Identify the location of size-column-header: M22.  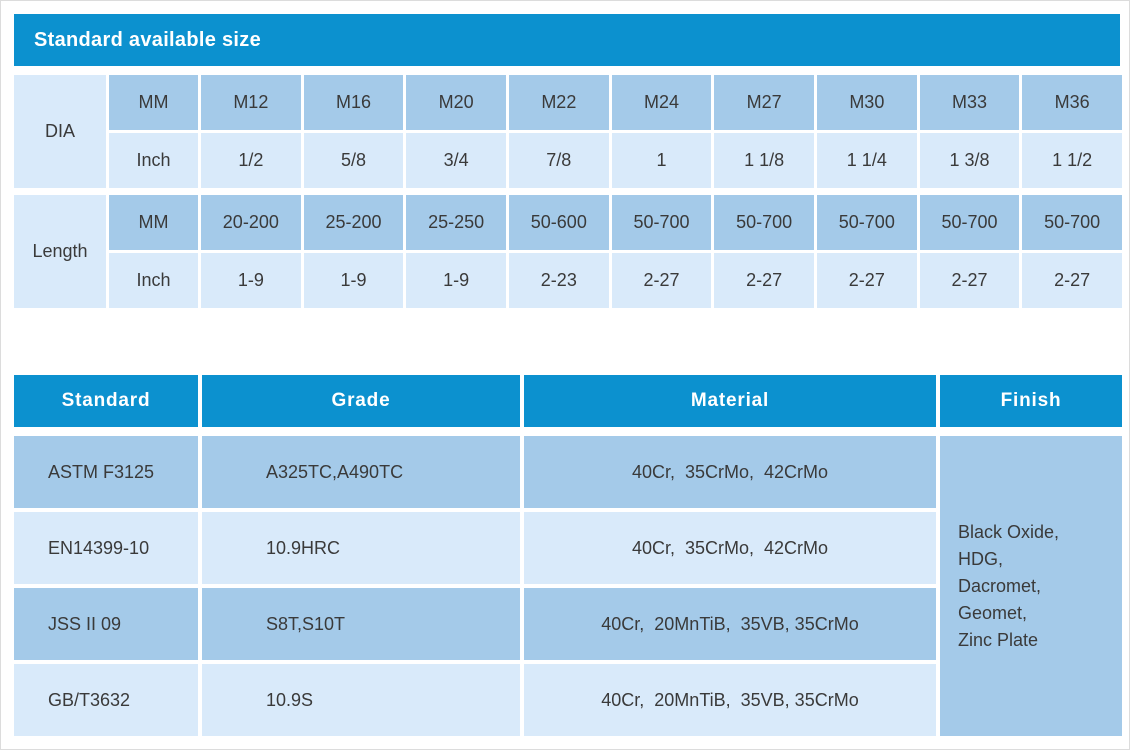
(558, 102).